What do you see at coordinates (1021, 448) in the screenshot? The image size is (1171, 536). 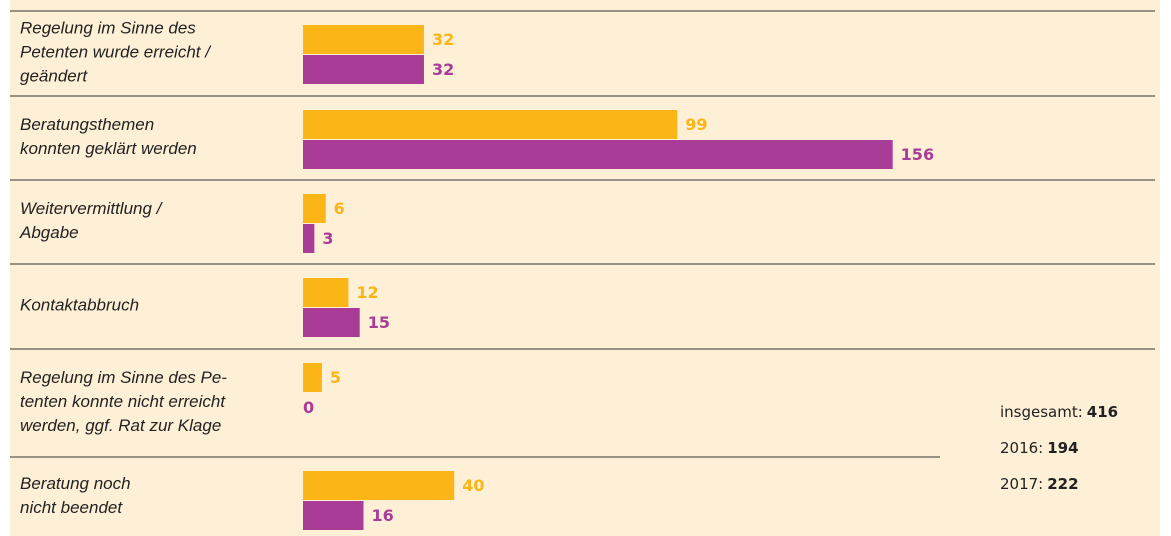 I see `summary-label: 2016:` at bounding box center [1021, 448].